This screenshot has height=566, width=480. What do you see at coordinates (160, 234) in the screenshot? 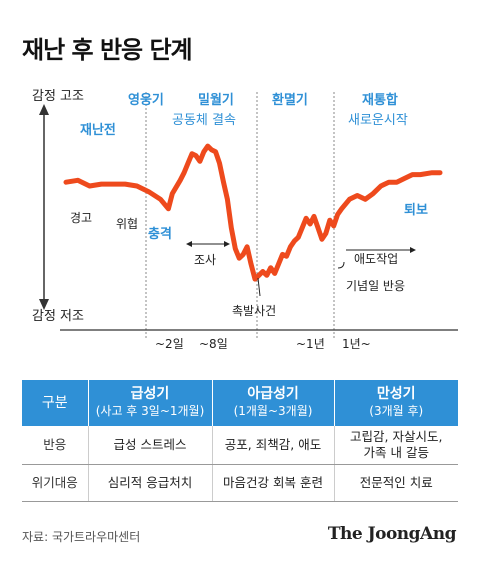
I see `annotation-shock: 충격` at bounding box center [160, 234].